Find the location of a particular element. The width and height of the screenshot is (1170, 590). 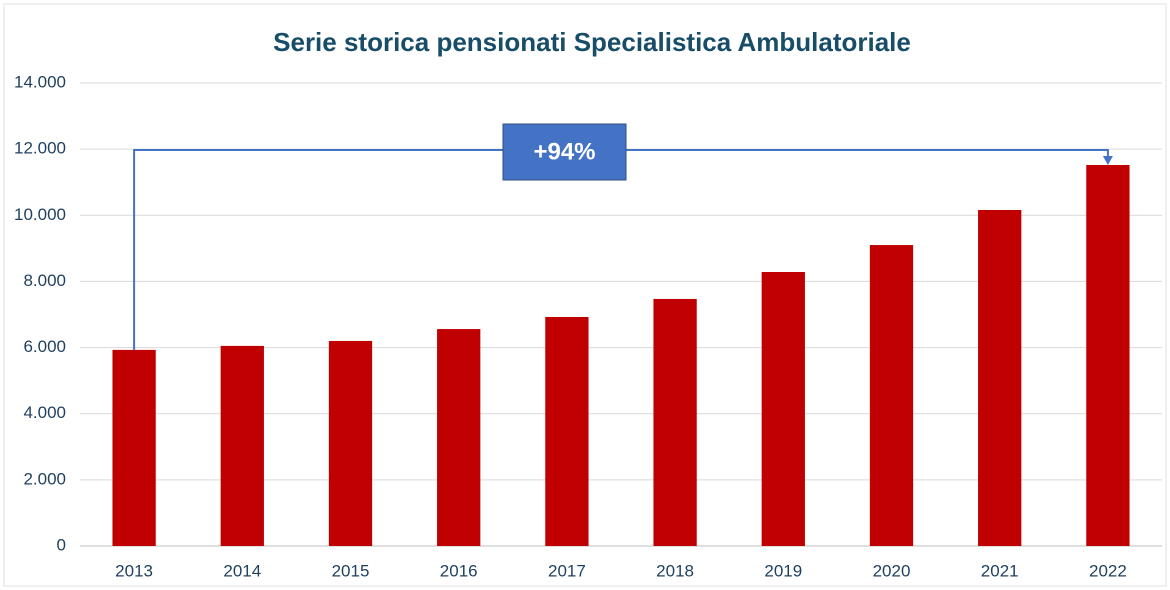

y-tick-label: 8.000 is located at coordinates (44, 280).